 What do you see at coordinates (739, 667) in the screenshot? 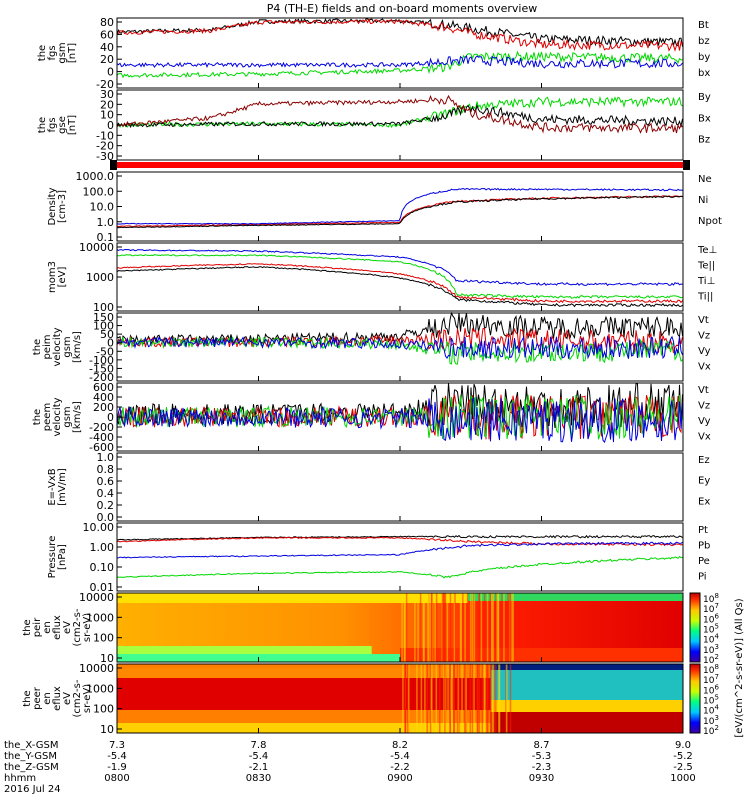
I see `colorbar-label: [eV/(cm^2-s-sr-eV)] (All Qs)` at bounding box center [739, 667].